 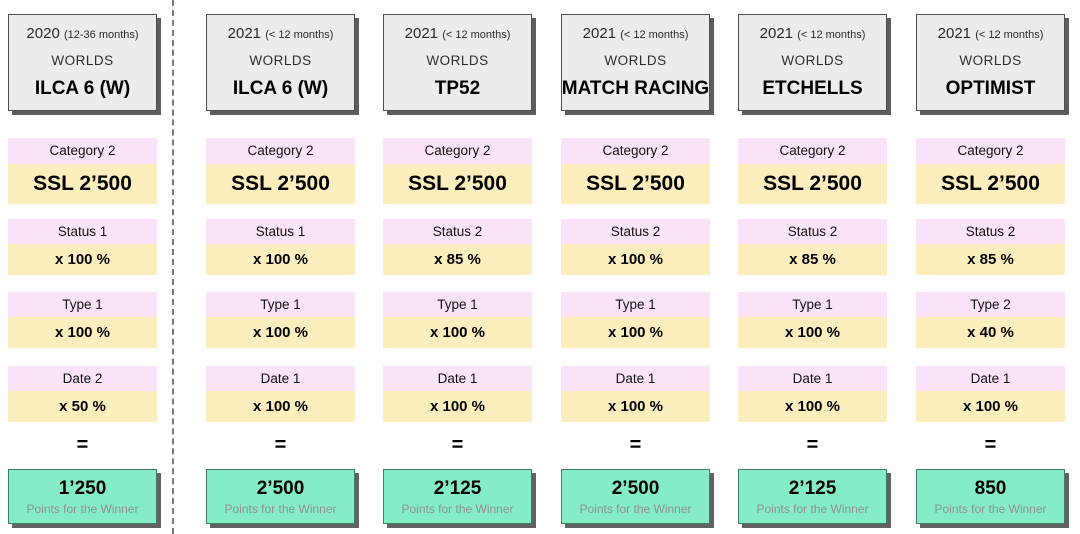 What do you see at coordinates (101, 35) in the screenshot?
I see `event-recency: (12-36 months)` at bounding box center [101, 35].